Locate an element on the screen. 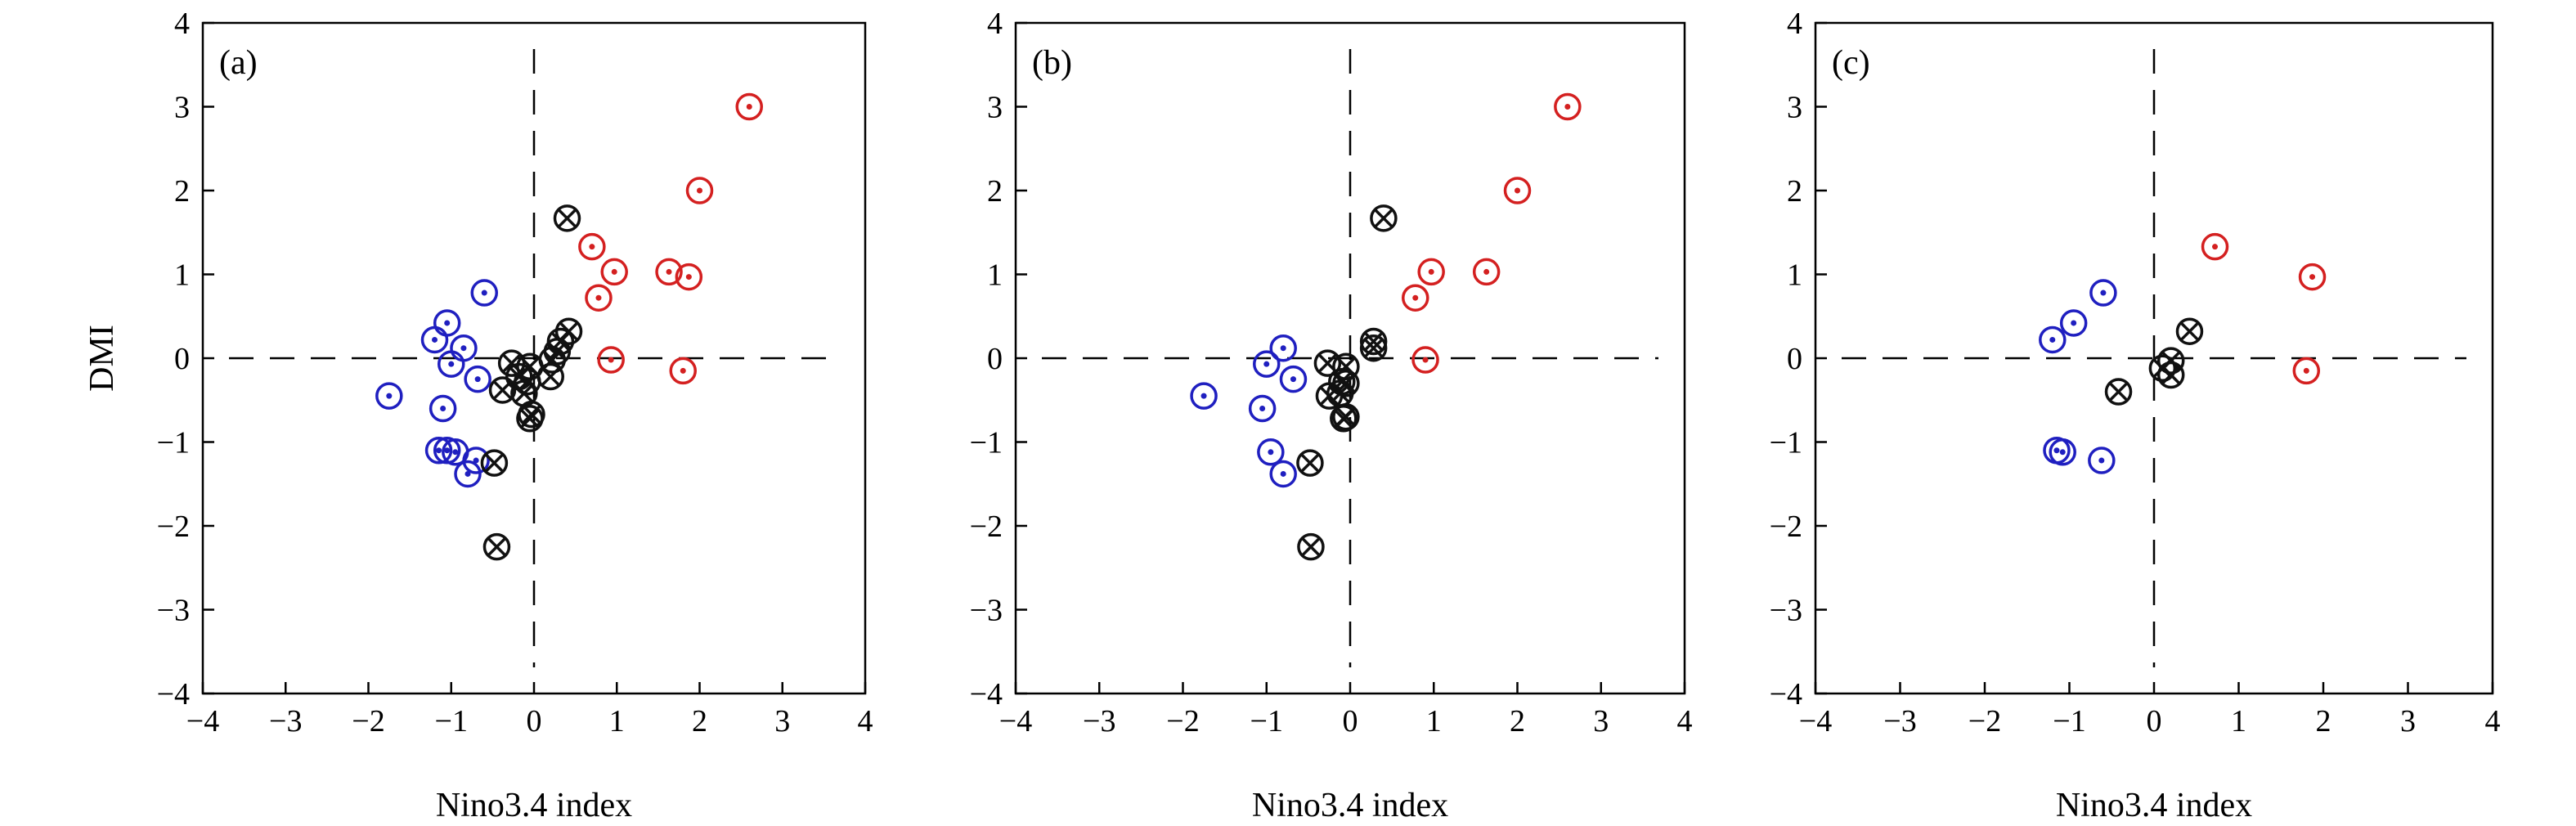 The width and height of the screenshot is (2576, 826). y-axis-label: DMI is located at coordinates (102, 358).